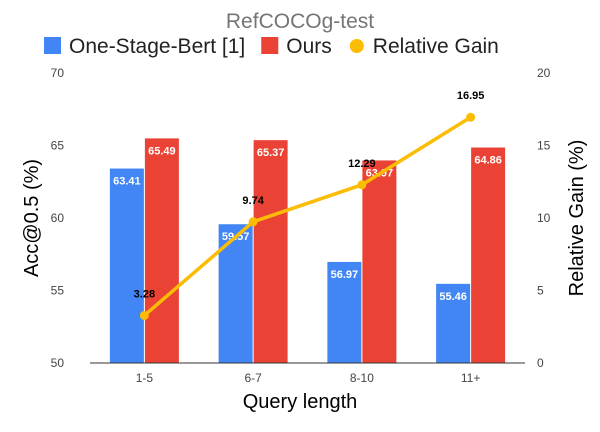  What do you see at coordinates (253, 378) in the screenshot?
I see `x-tick-label: 6-7` at bounding box center [253, 378].